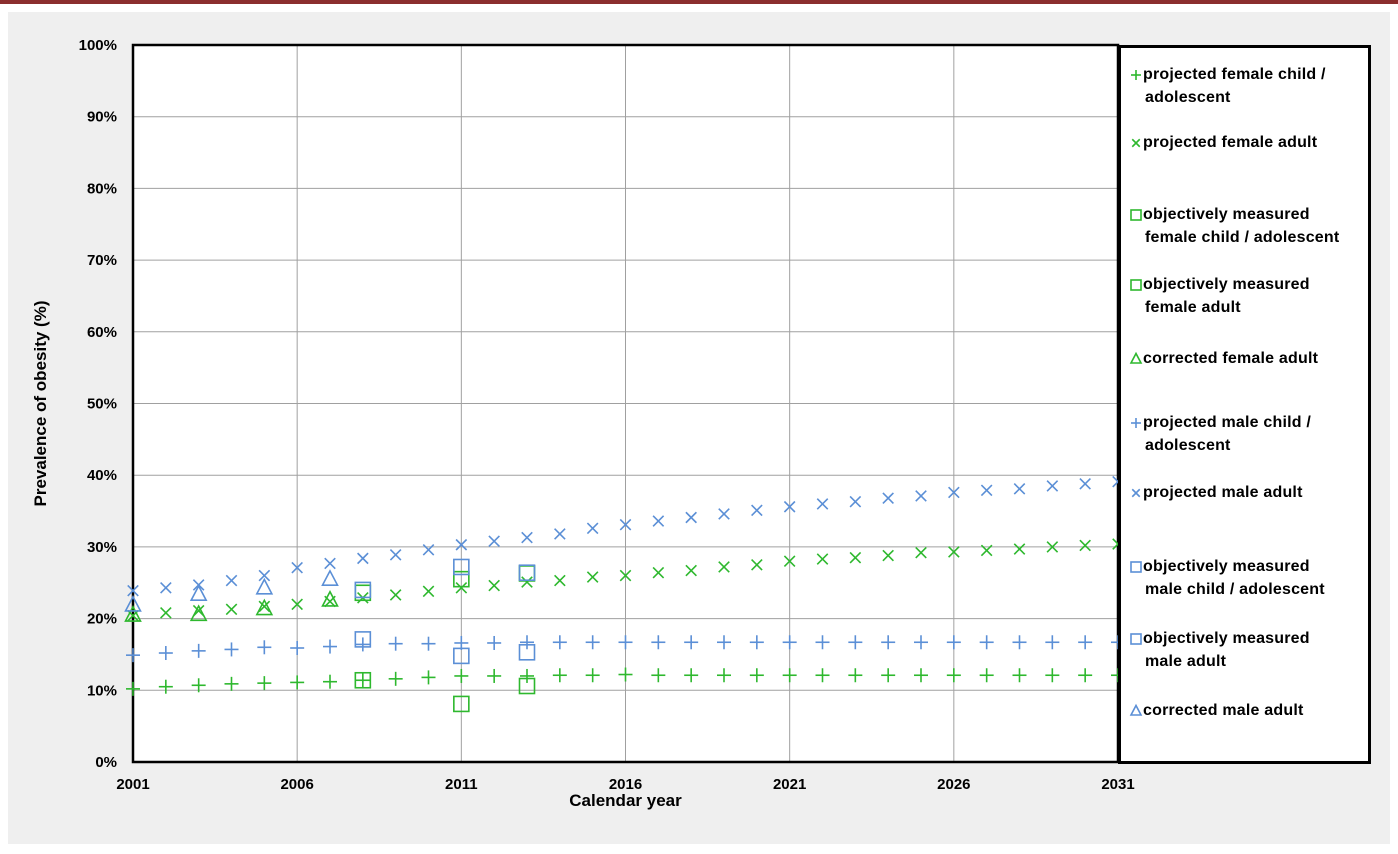 The height and width of the screenshot is (854, 1398). What do you see at coordinates (1227, 434) in the screenshot?
I see `legend-label: projected male child / adolescent` at bounding box center [1227, 434].